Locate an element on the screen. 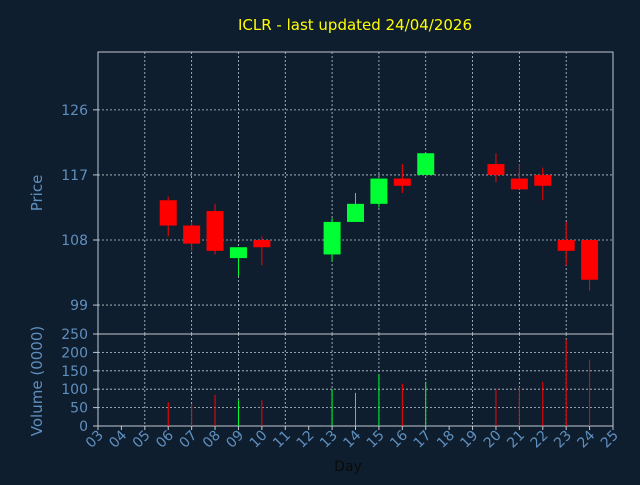 This screenshot has width=640, height=485. x-tick-label: 09 is located at coordinates (235, 440).